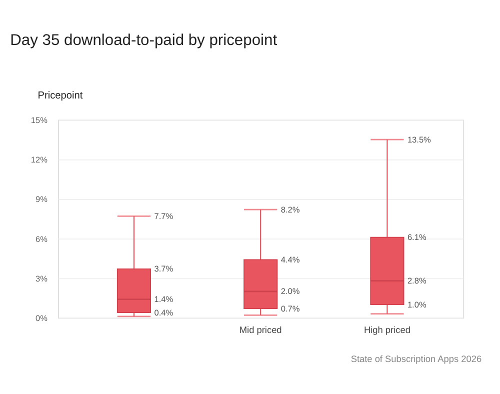 This screenshot has height=394, width=500. Describe the element at coordinates (41, 319) in the screenshot. I see `y-tick-label: 0%` at that location.